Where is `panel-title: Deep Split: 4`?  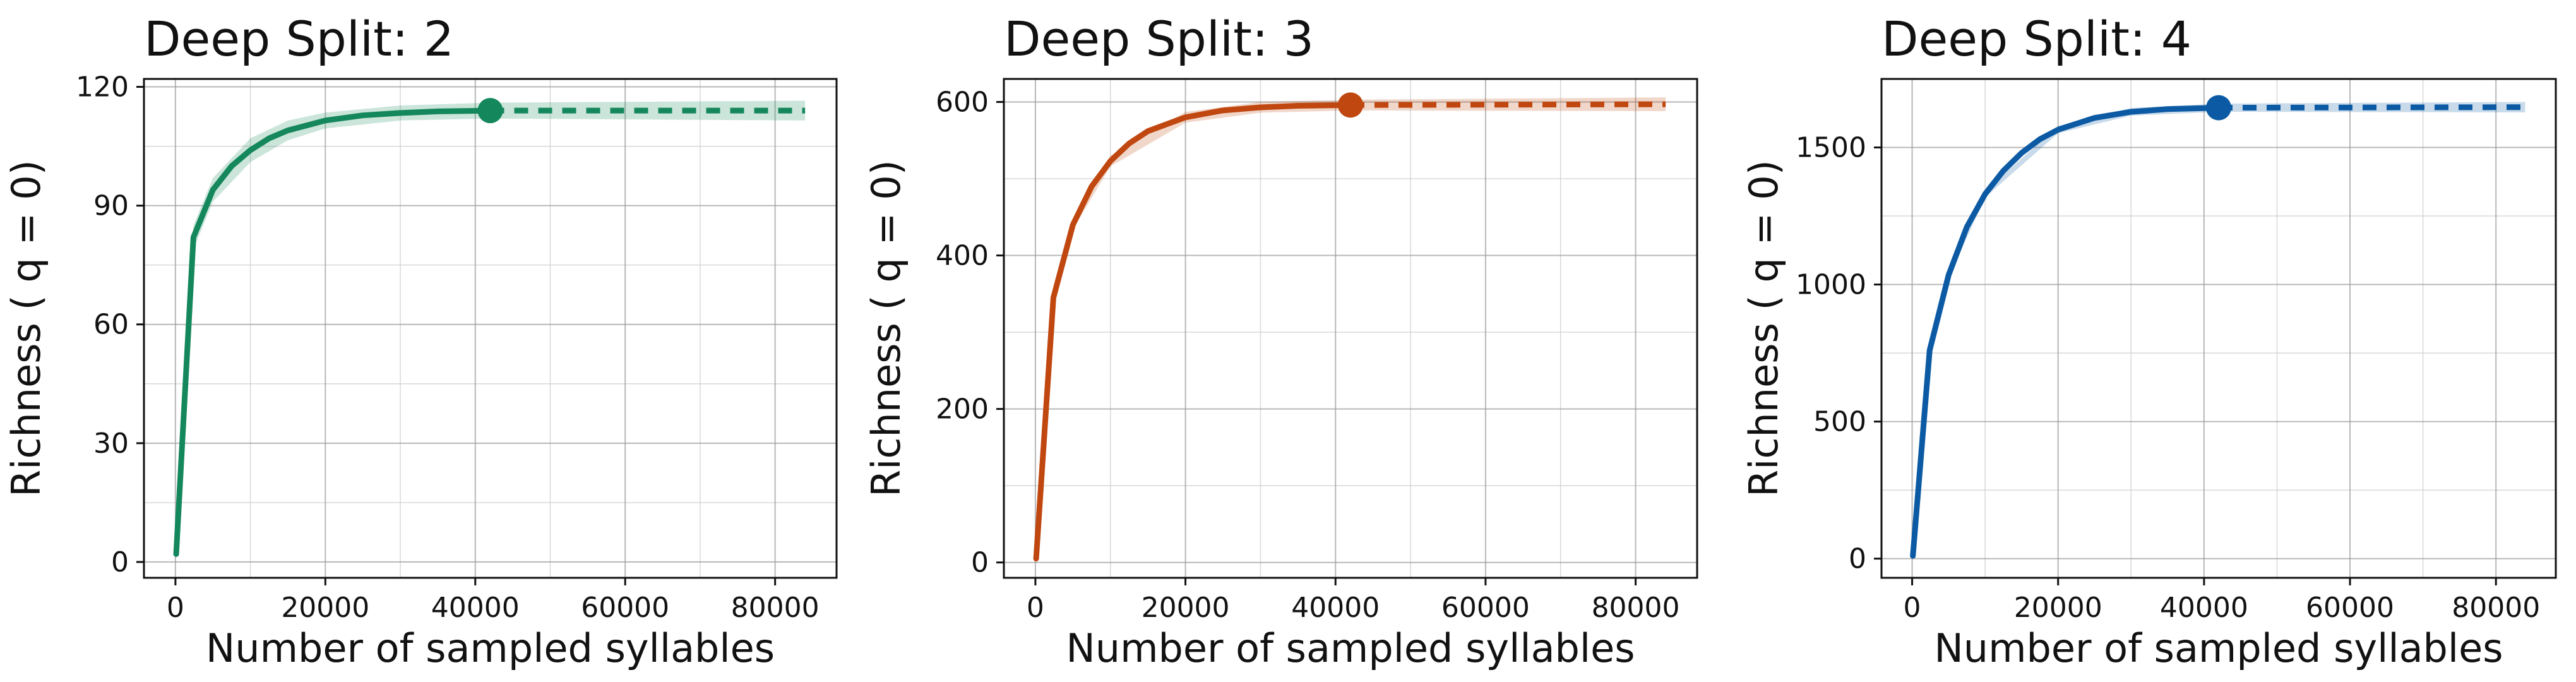 panel-title: Deep Split: 4 is located at coordinates (2036, 39).